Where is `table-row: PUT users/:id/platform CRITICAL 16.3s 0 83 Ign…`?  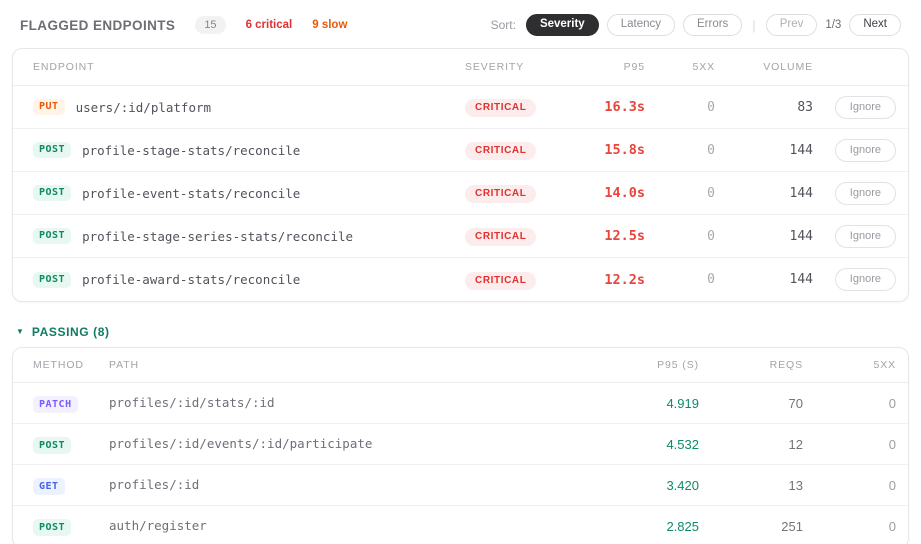
table-row: PUT users/:id/platform CRITICAL 16.3s 0 83 Ign… is located at coordinates (460, 107).